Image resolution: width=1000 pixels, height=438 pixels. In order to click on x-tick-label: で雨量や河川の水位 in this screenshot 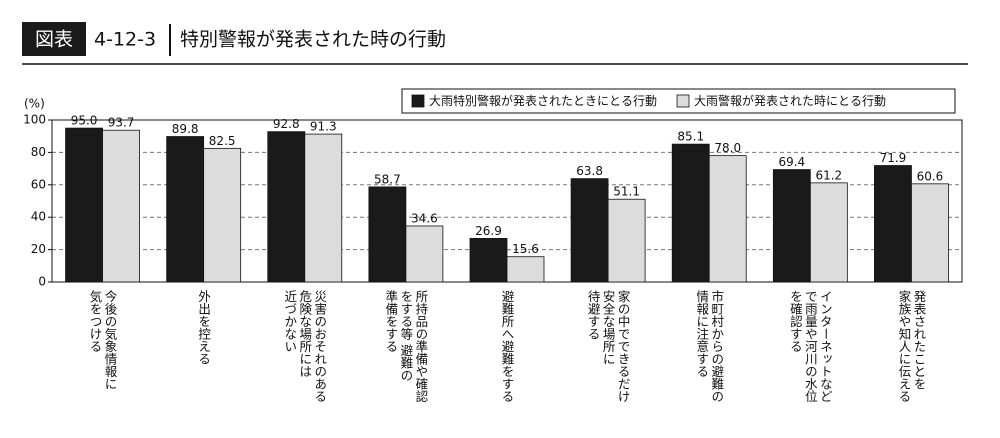, I will do `click(810, 346)`.